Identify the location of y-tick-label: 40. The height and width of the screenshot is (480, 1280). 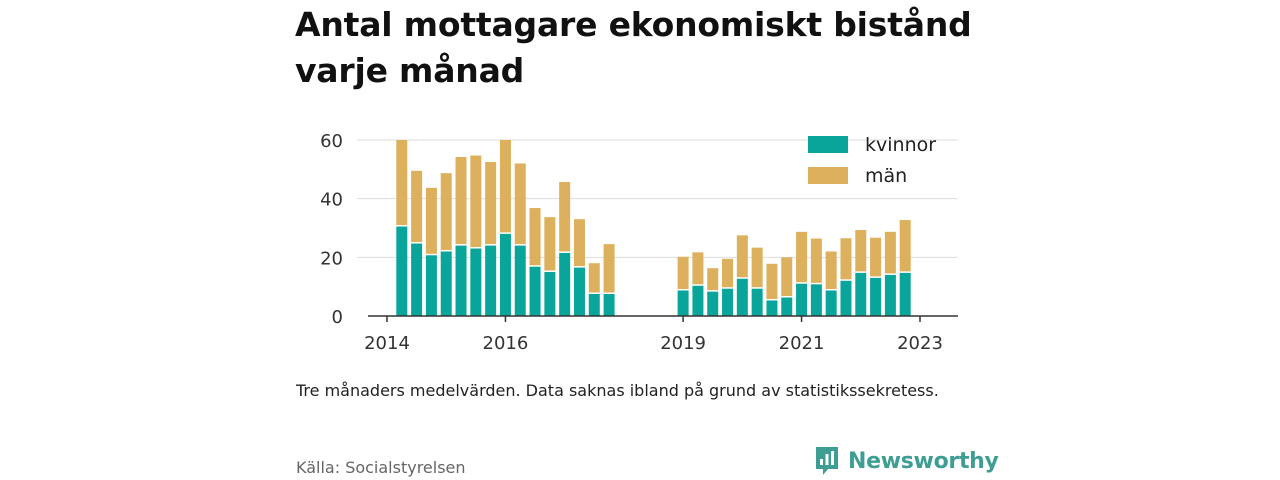
(331, 200).